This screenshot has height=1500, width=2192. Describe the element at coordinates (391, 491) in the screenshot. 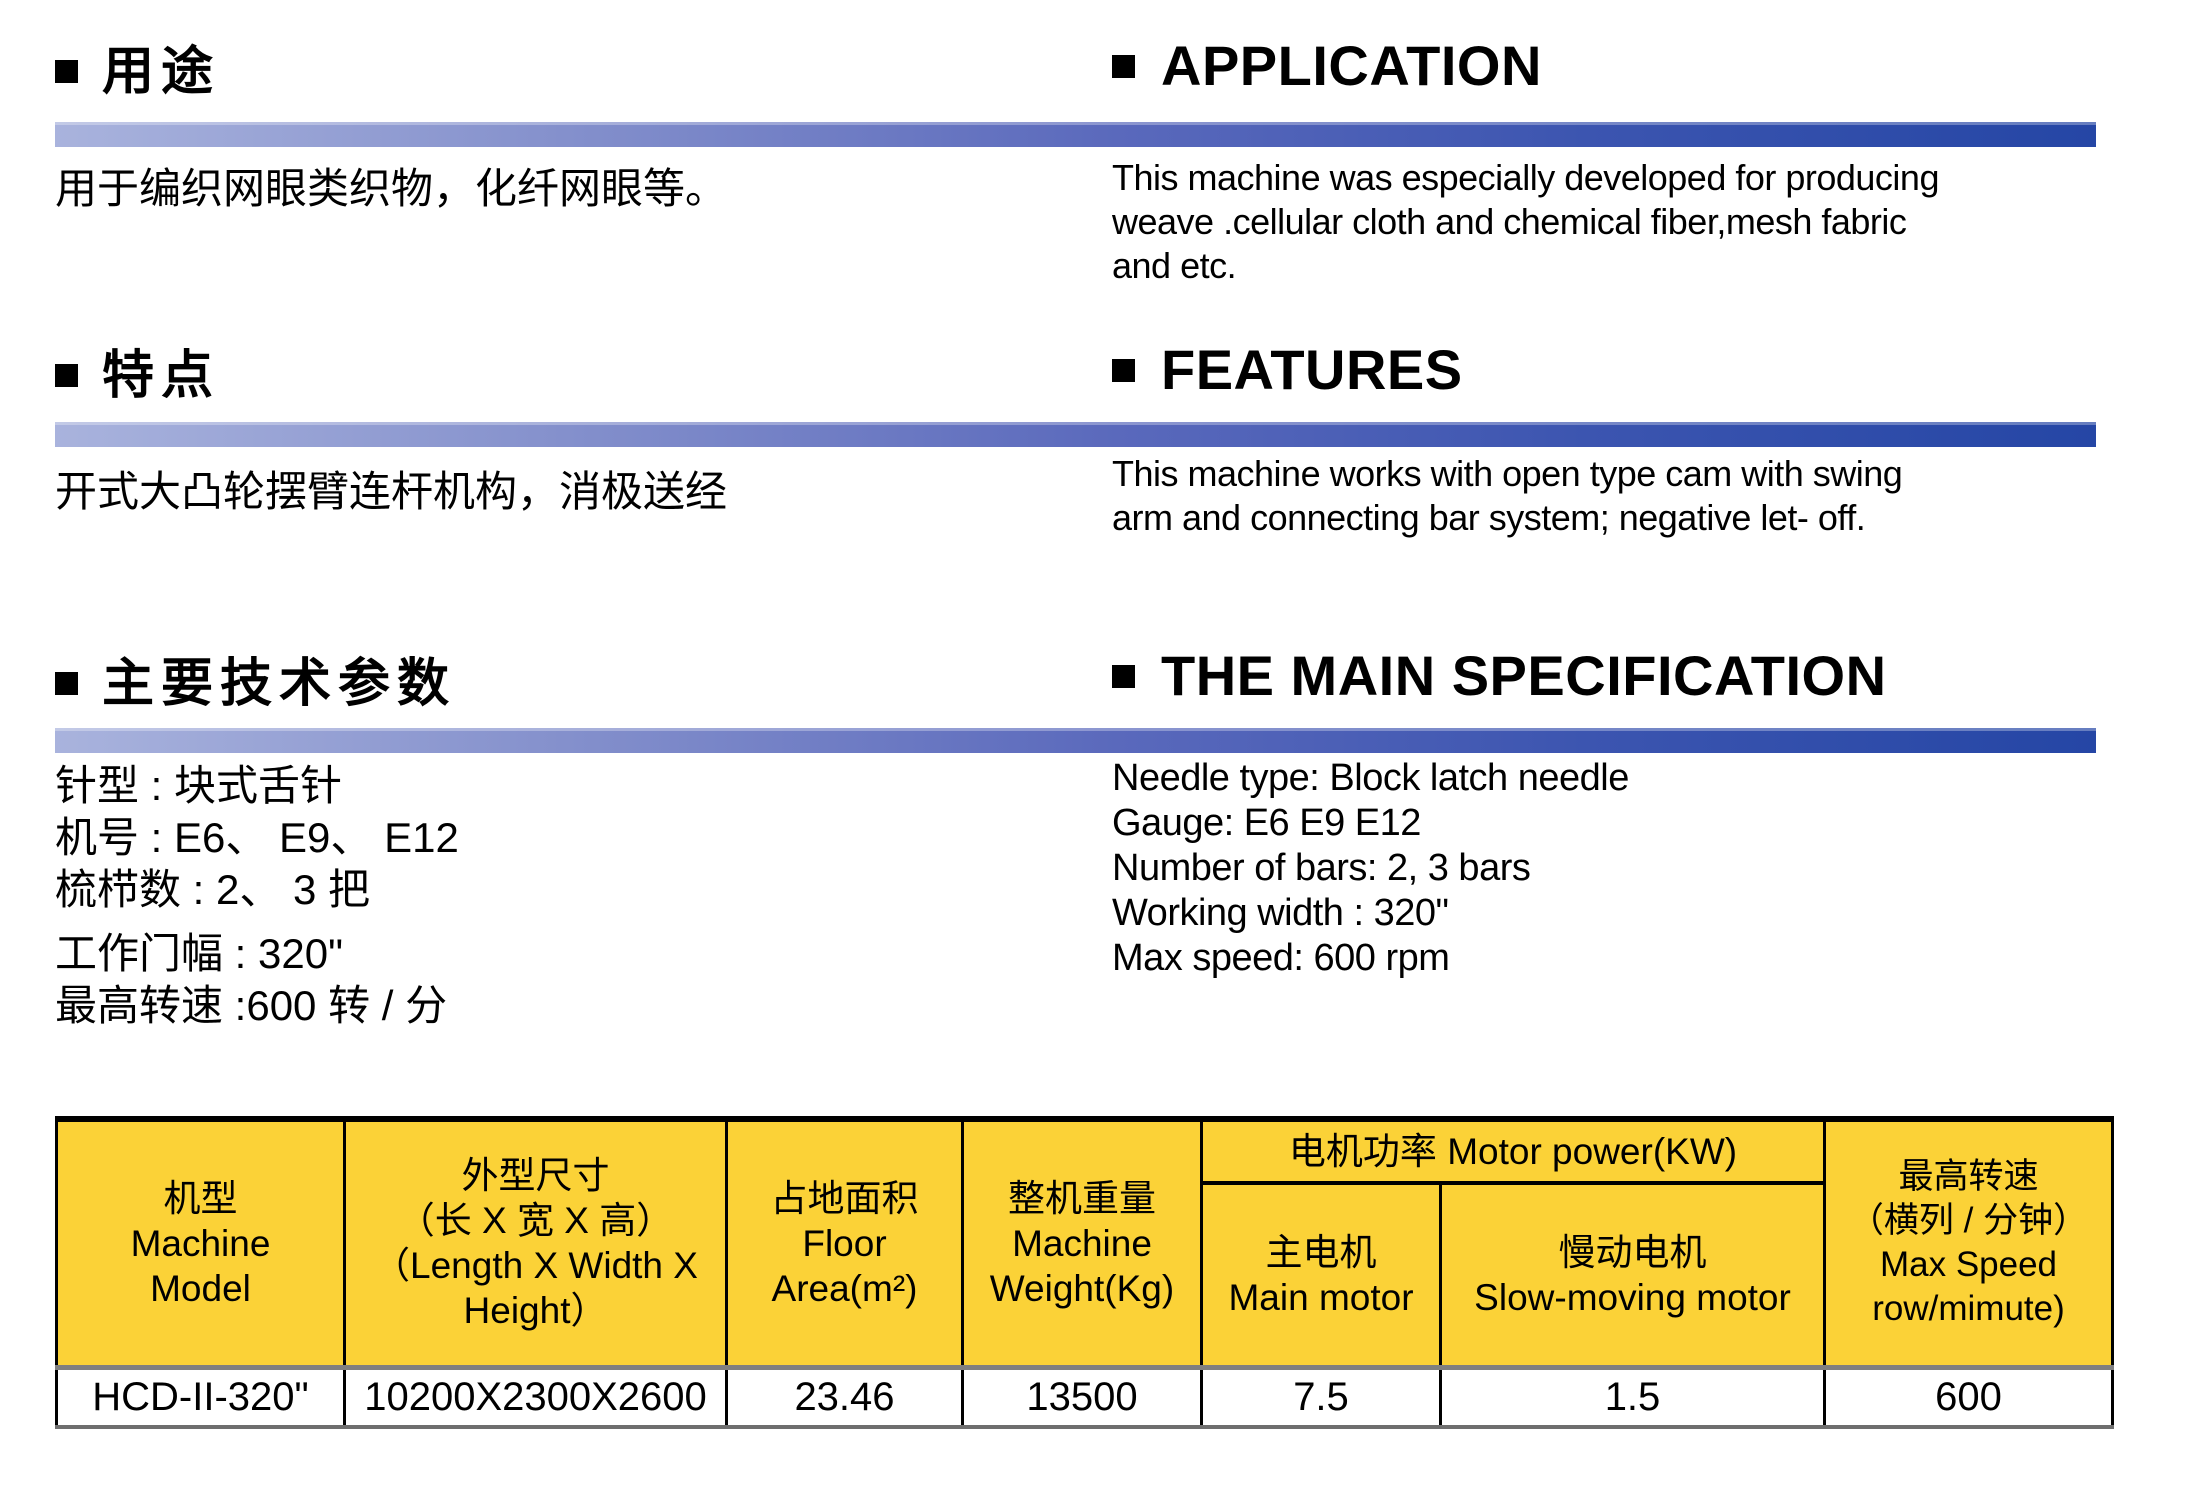

I see `features-text-zh: 开式大凸轮摆臂连杆机构，消极送经` at that location.